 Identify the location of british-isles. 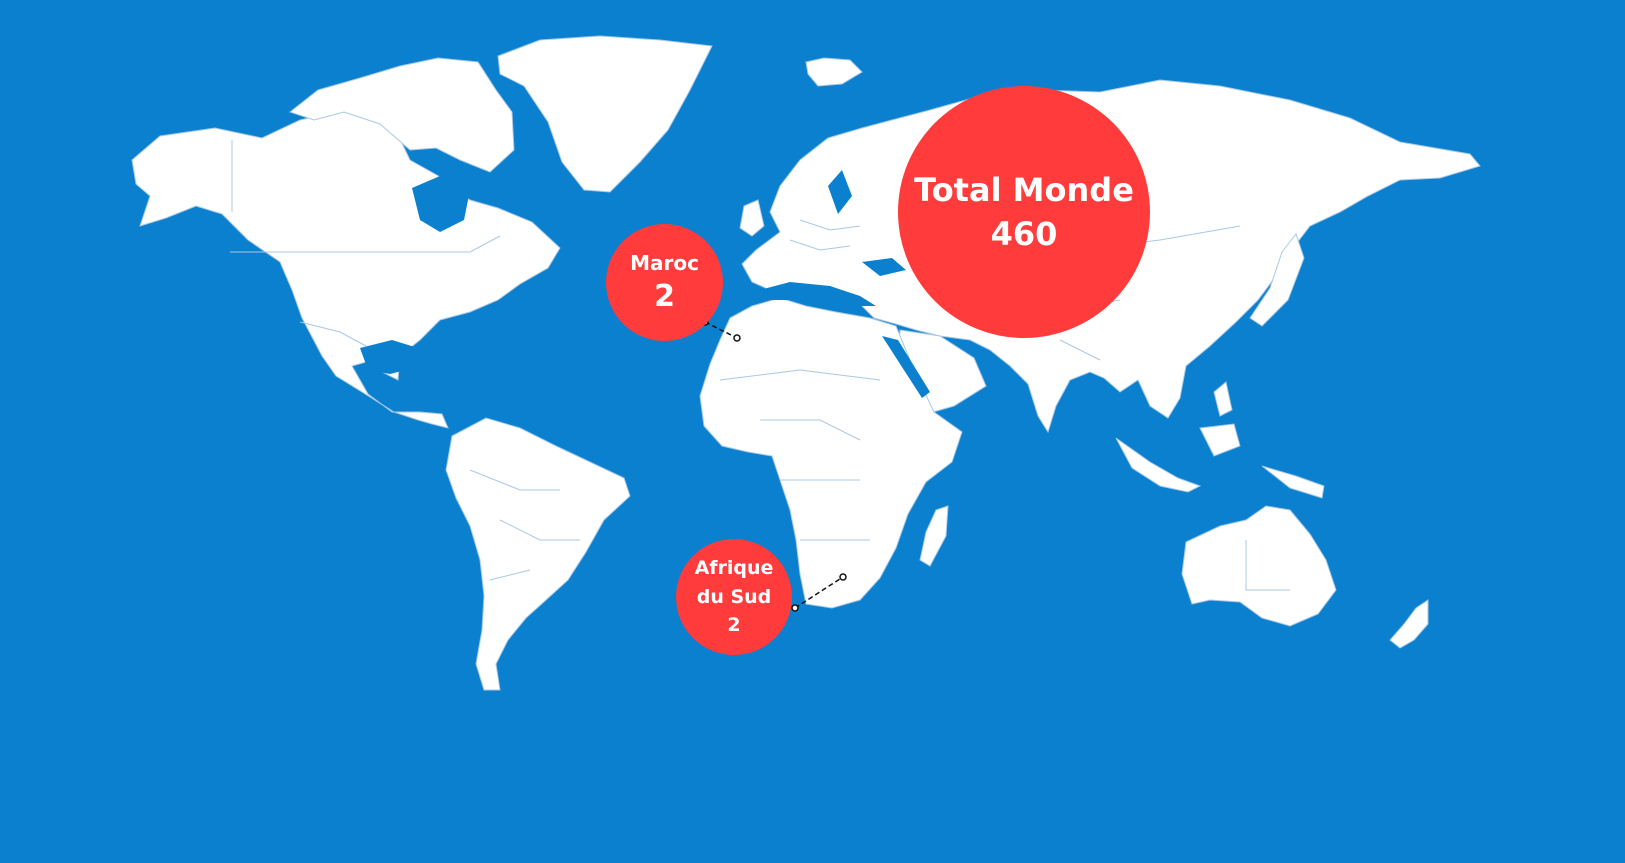
(752, 218).